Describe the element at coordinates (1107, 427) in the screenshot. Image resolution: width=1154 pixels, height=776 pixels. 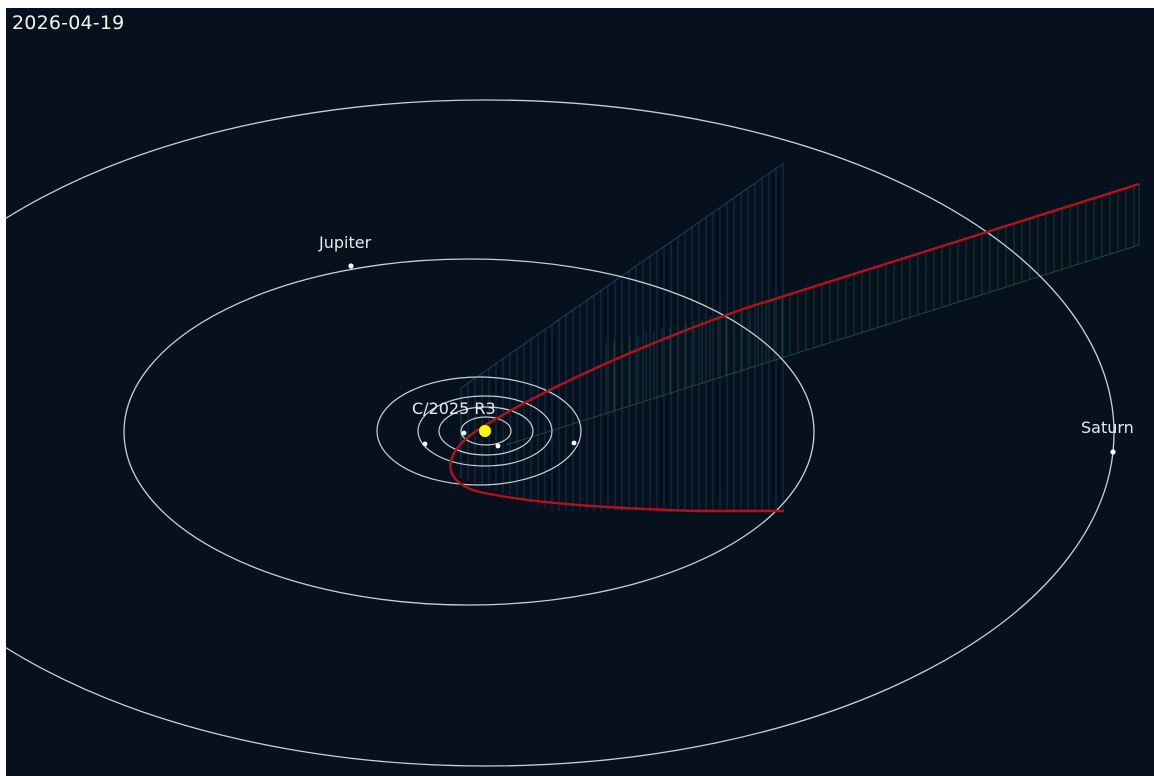
I see `saturn-label: Saturn` at that location.